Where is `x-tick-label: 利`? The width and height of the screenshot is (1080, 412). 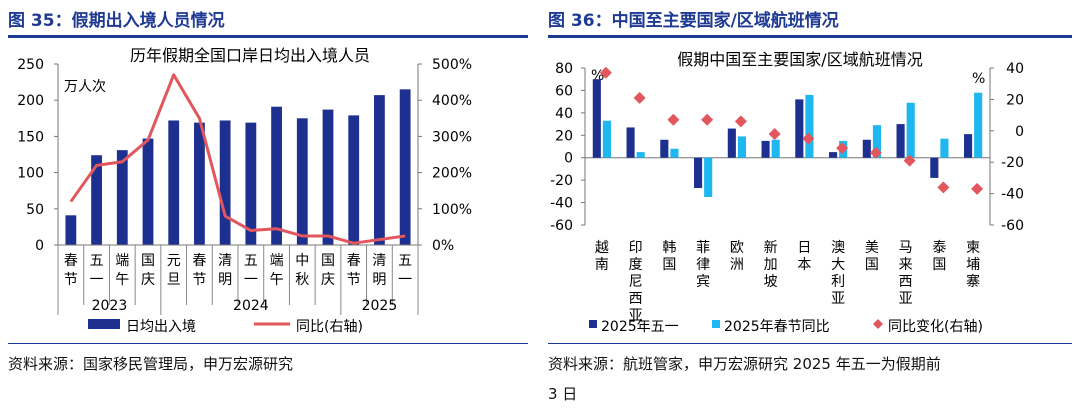 x-tick-label: 利 is located at coordinates (838, 282).